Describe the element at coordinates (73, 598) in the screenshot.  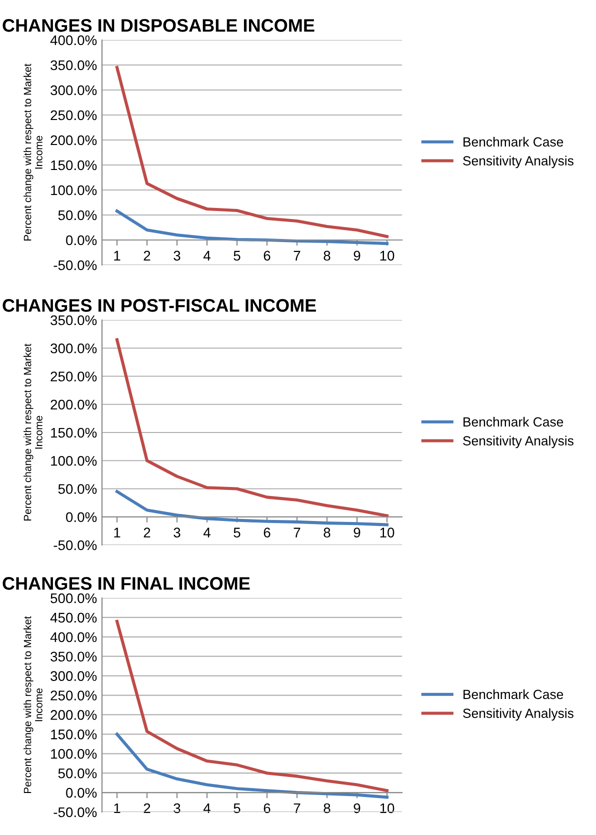
I see `y-tick-label: 500.0%` at that location.